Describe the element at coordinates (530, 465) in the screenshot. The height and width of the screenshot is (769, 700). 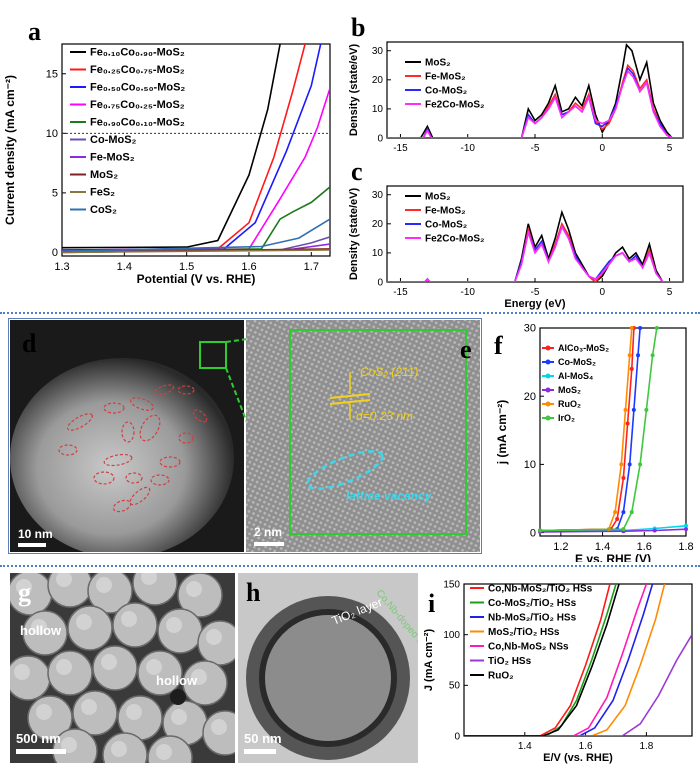
I see `y-tick-label-f-1: 10` at that location.